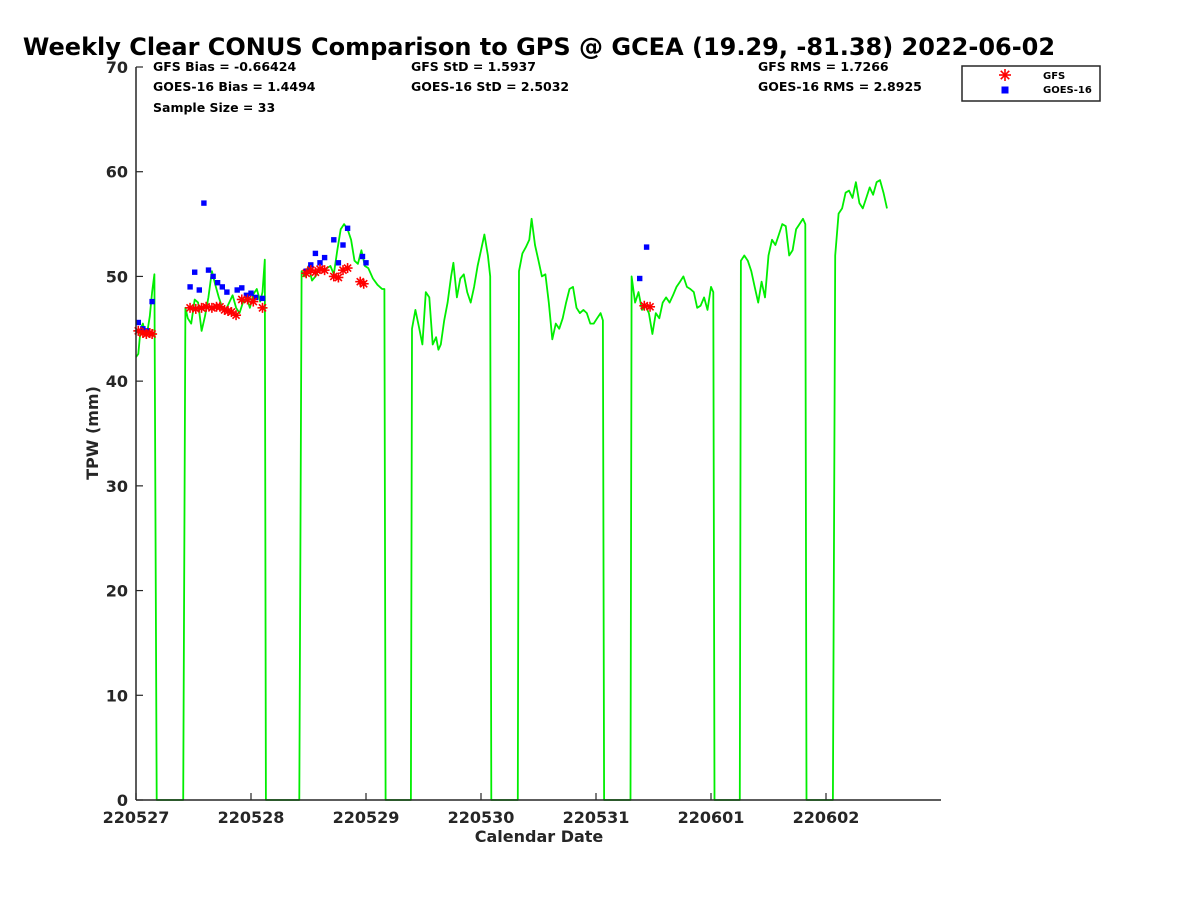  Describe the element at coordinates (234, 86) in the screenshot. I see `goes-bias-text: GOES-16 Bias = 1.4494` at that location.